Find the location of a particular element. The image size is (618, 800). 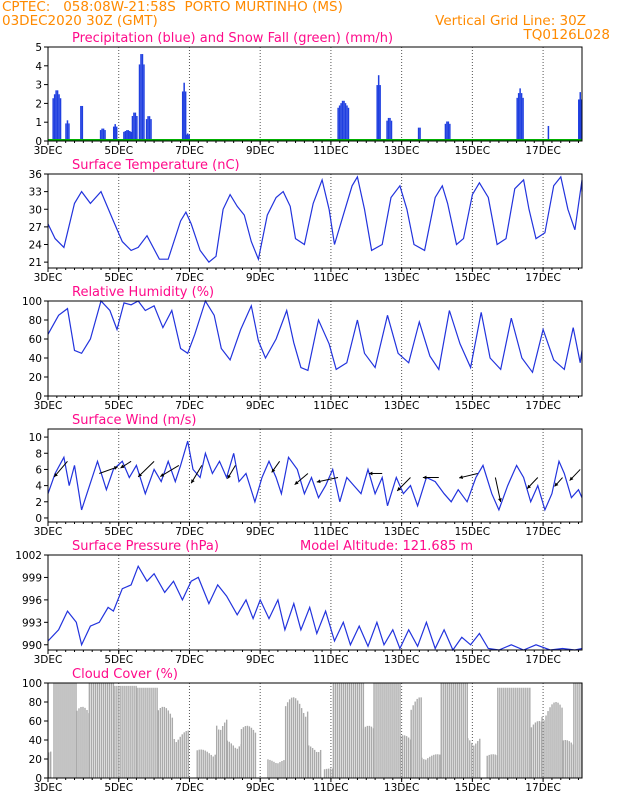

pressure-ytick-label: 993 is located at coordinates (32, 623).